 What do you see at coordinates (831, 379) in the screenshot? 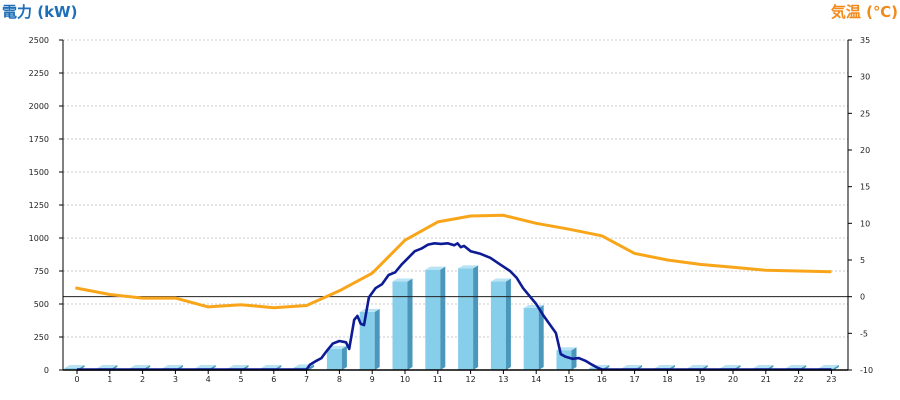
I see `x-tick-label: 23` at bounding box center [831, 379].